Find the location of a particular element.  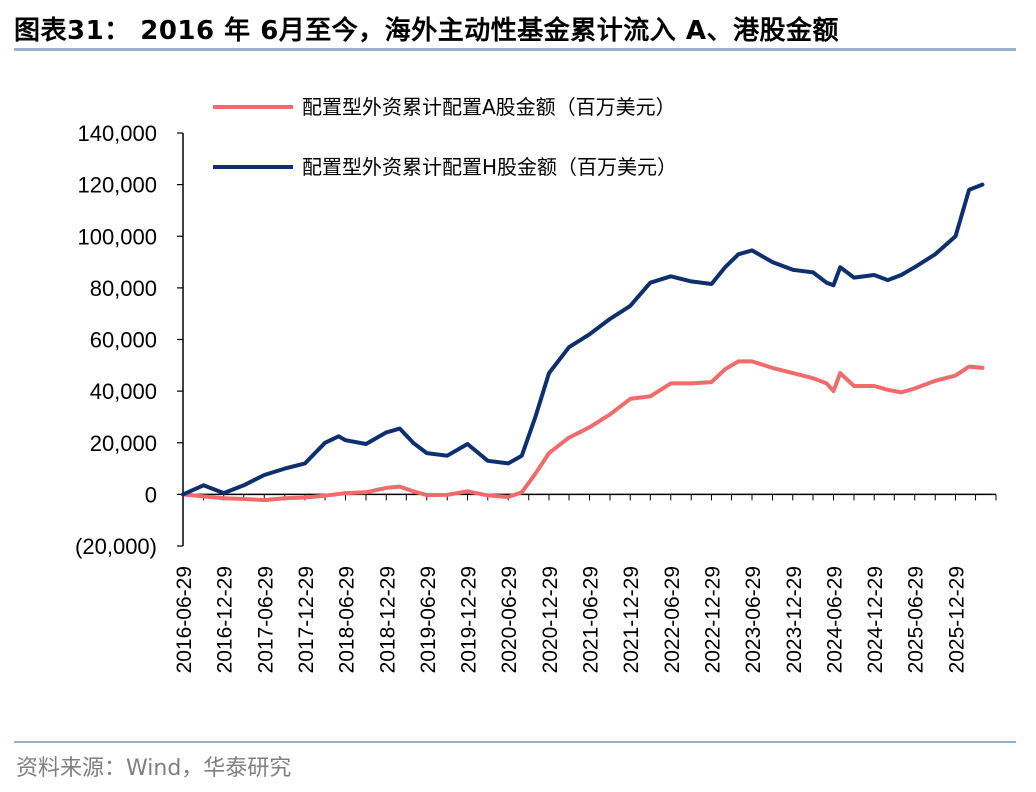

x-tick-label: 2022-12-29 is located at coordinates (712, 619).